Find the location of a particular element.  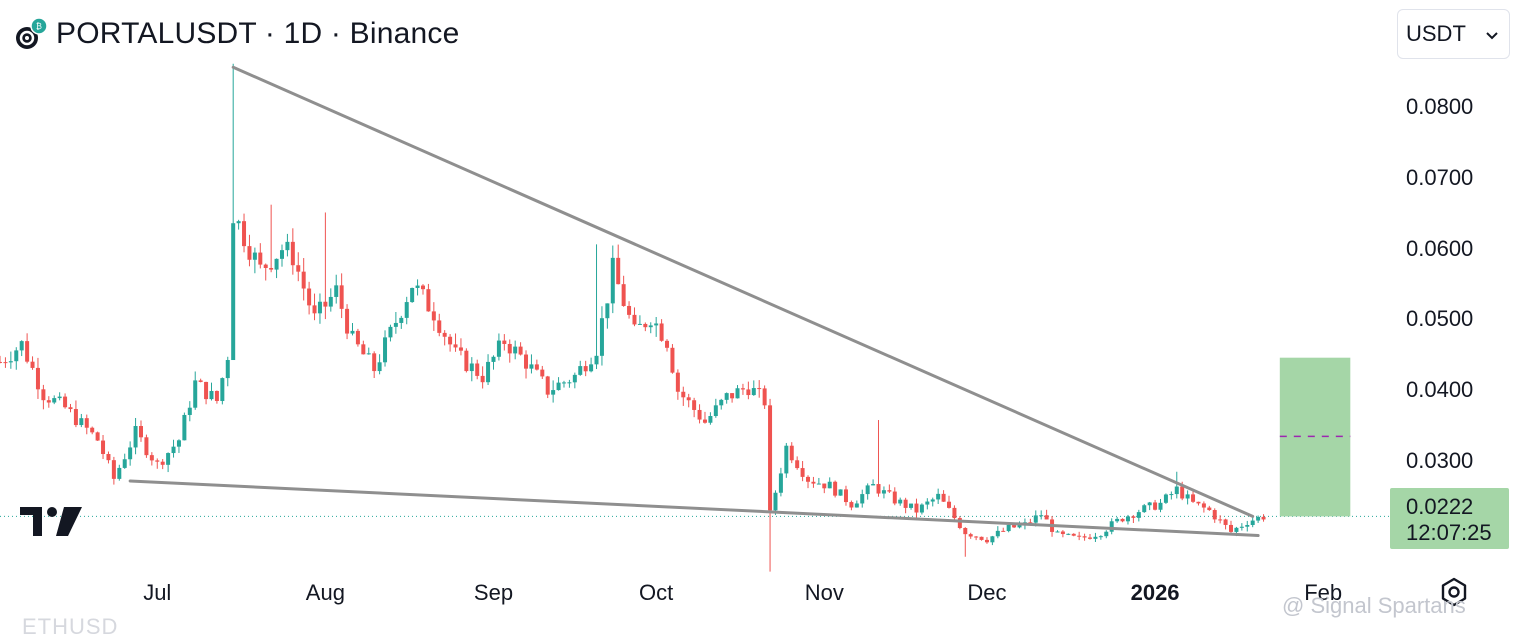

trendline-lower is located at coordinates (694, 508).